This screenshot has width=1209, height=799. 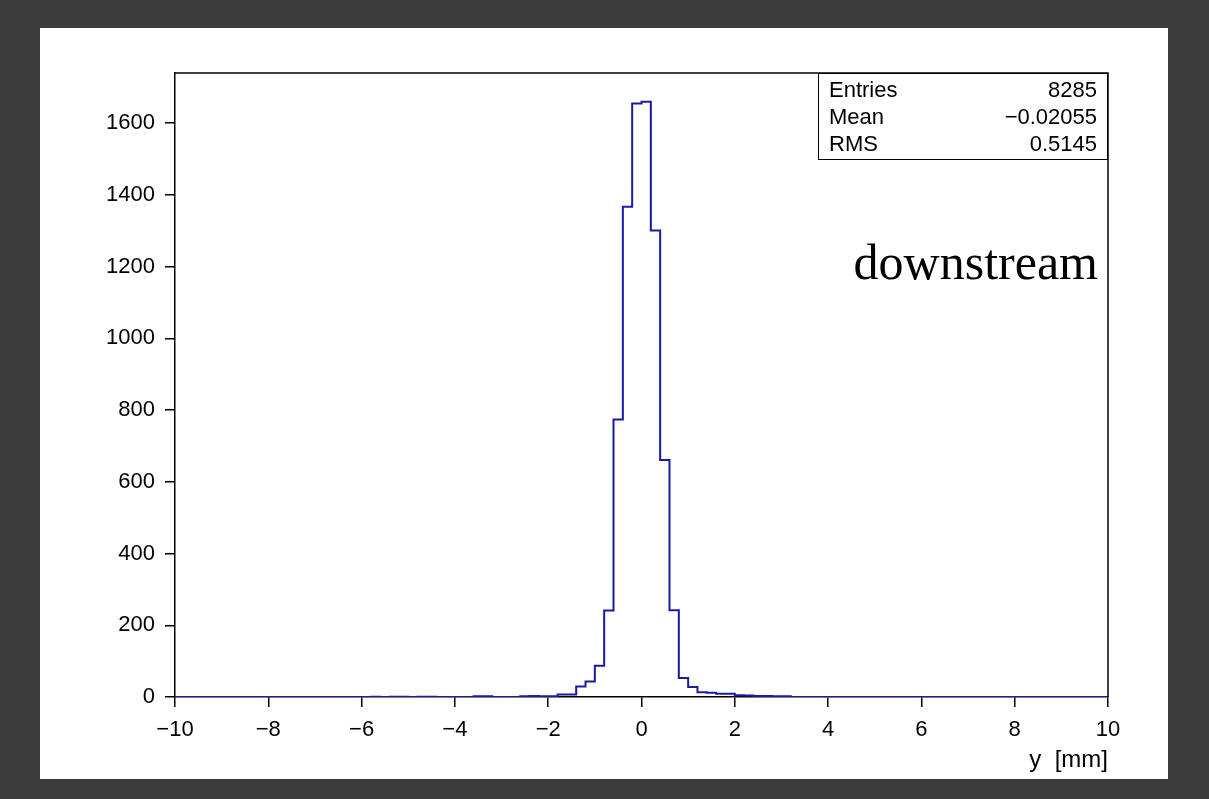 I want to click on y-tick-label: 1000, so click(x=130, y=337).